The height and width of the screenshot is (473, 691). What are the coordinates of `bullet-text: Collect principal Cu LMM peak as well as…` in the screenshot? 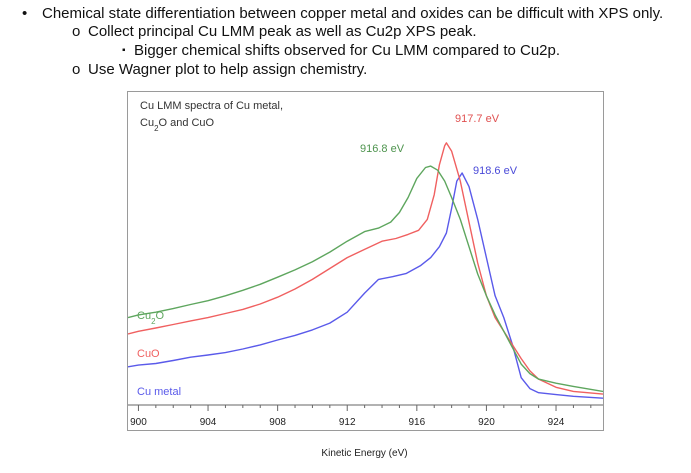 It's located at (282, 31).